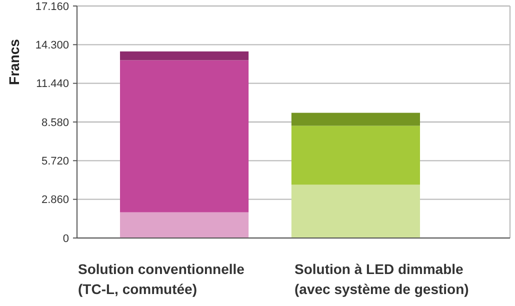 The height and width of the screenshot is (306, 515). Describe the element at coordinates (52, 46) in the screenshot. I see `y-tick-label: 14.300` at that location.